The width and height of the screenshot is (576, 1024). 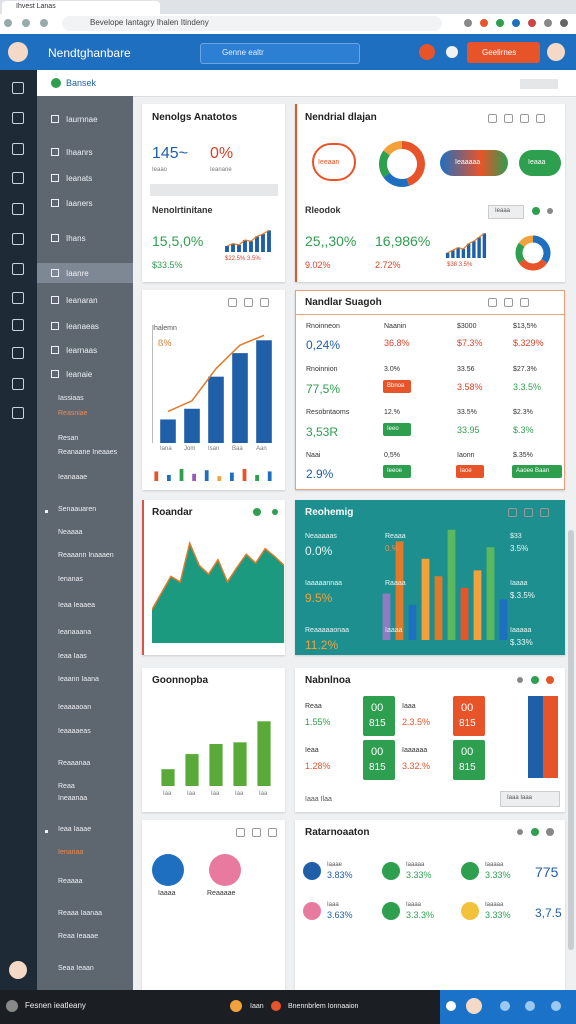 What do you see at coordinates (71, 852) in the screenshot?
I see `sidebar-item: Ienanaa` at bounding box center [71, 852].